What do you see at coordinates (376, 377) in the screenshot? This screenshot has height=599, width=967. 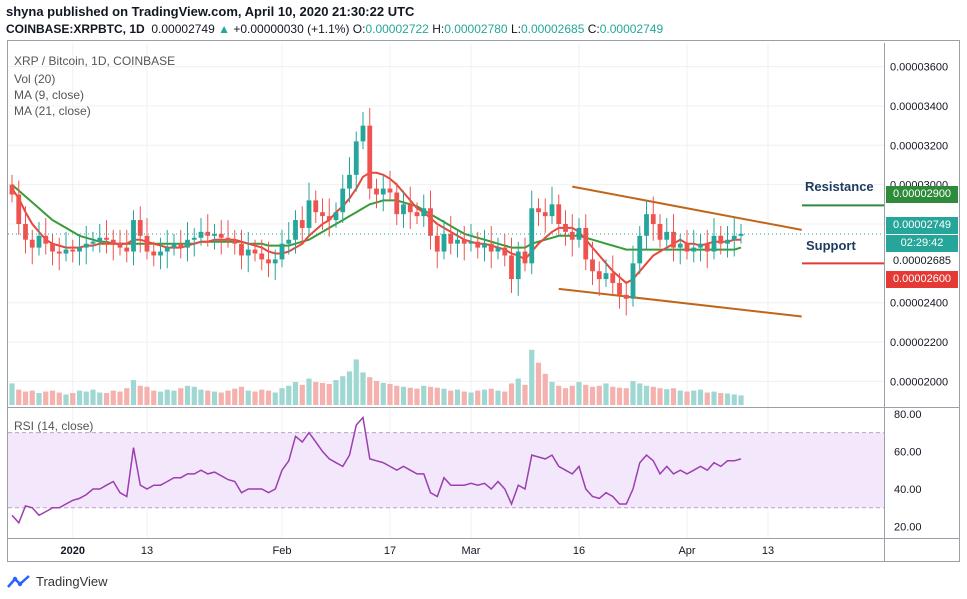 I see `volume-bars` at bounding box center [376, 377].